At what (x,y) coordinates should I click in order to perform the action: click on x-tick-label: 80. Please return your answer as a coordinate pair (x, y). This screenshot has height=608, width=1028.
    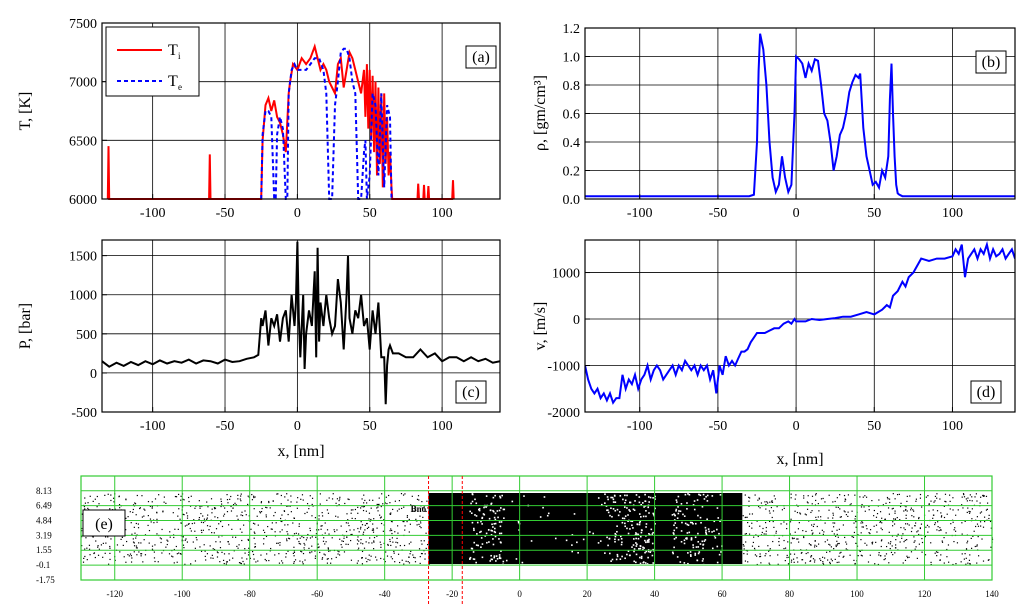
    Looking at the image, I should click on (790, 594).